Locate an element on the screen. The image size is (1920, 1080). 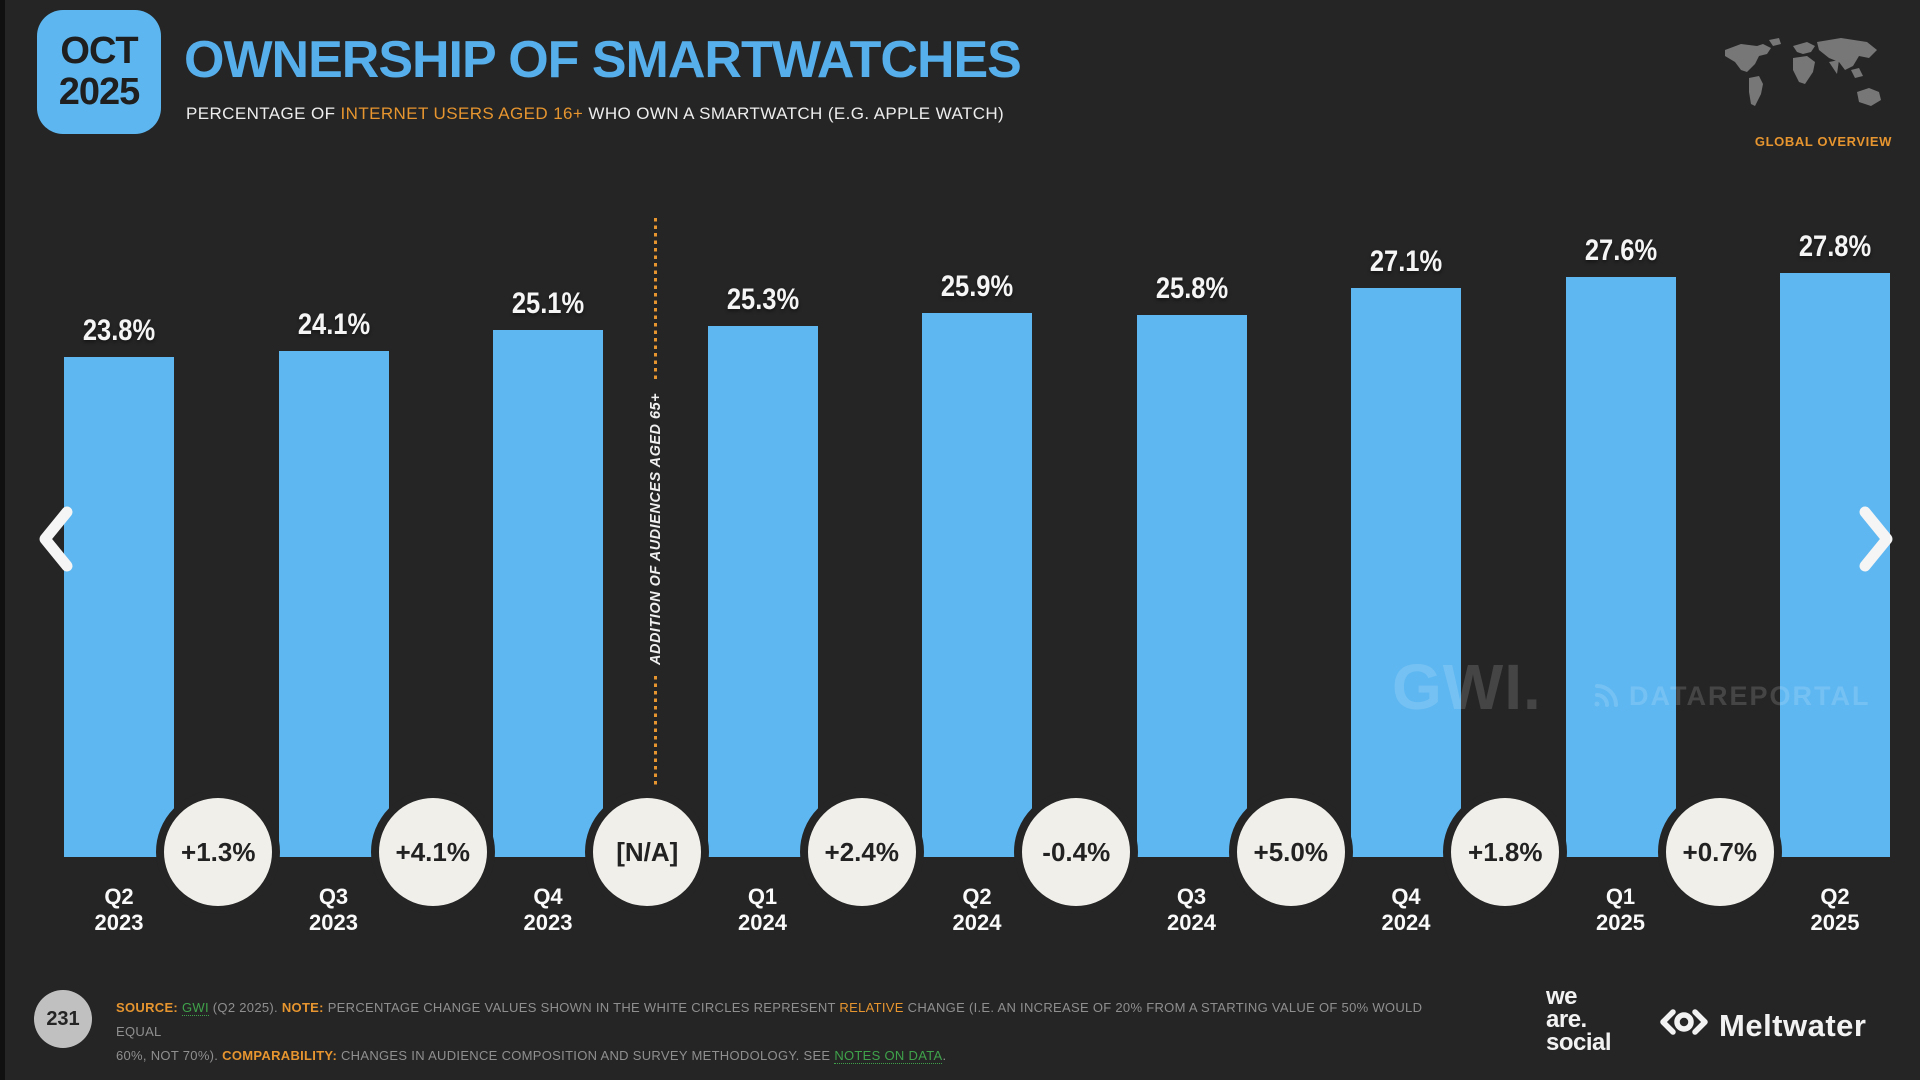
footer-text: COMPARABILITY: is located at coordinates (281, 1055).